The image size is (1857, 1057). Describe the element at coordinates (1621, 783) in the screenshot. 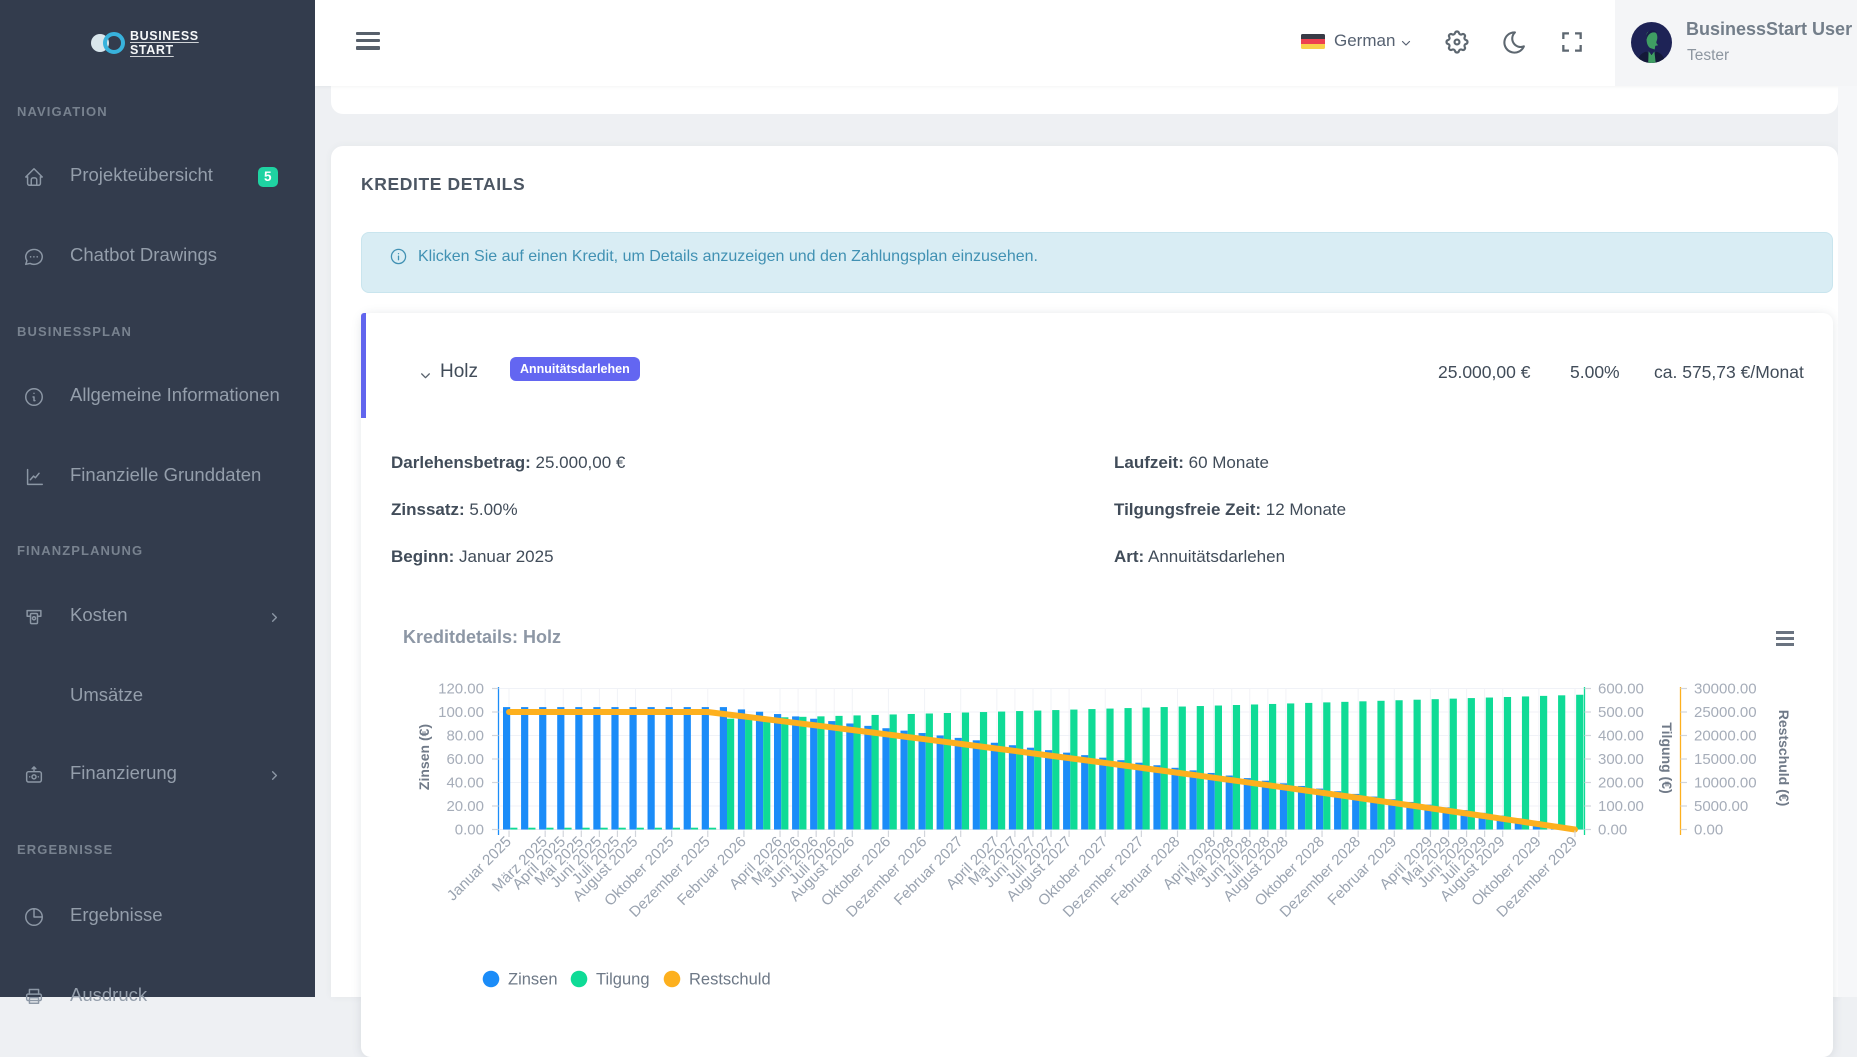

I see `svg-text: 200.00` at that location.